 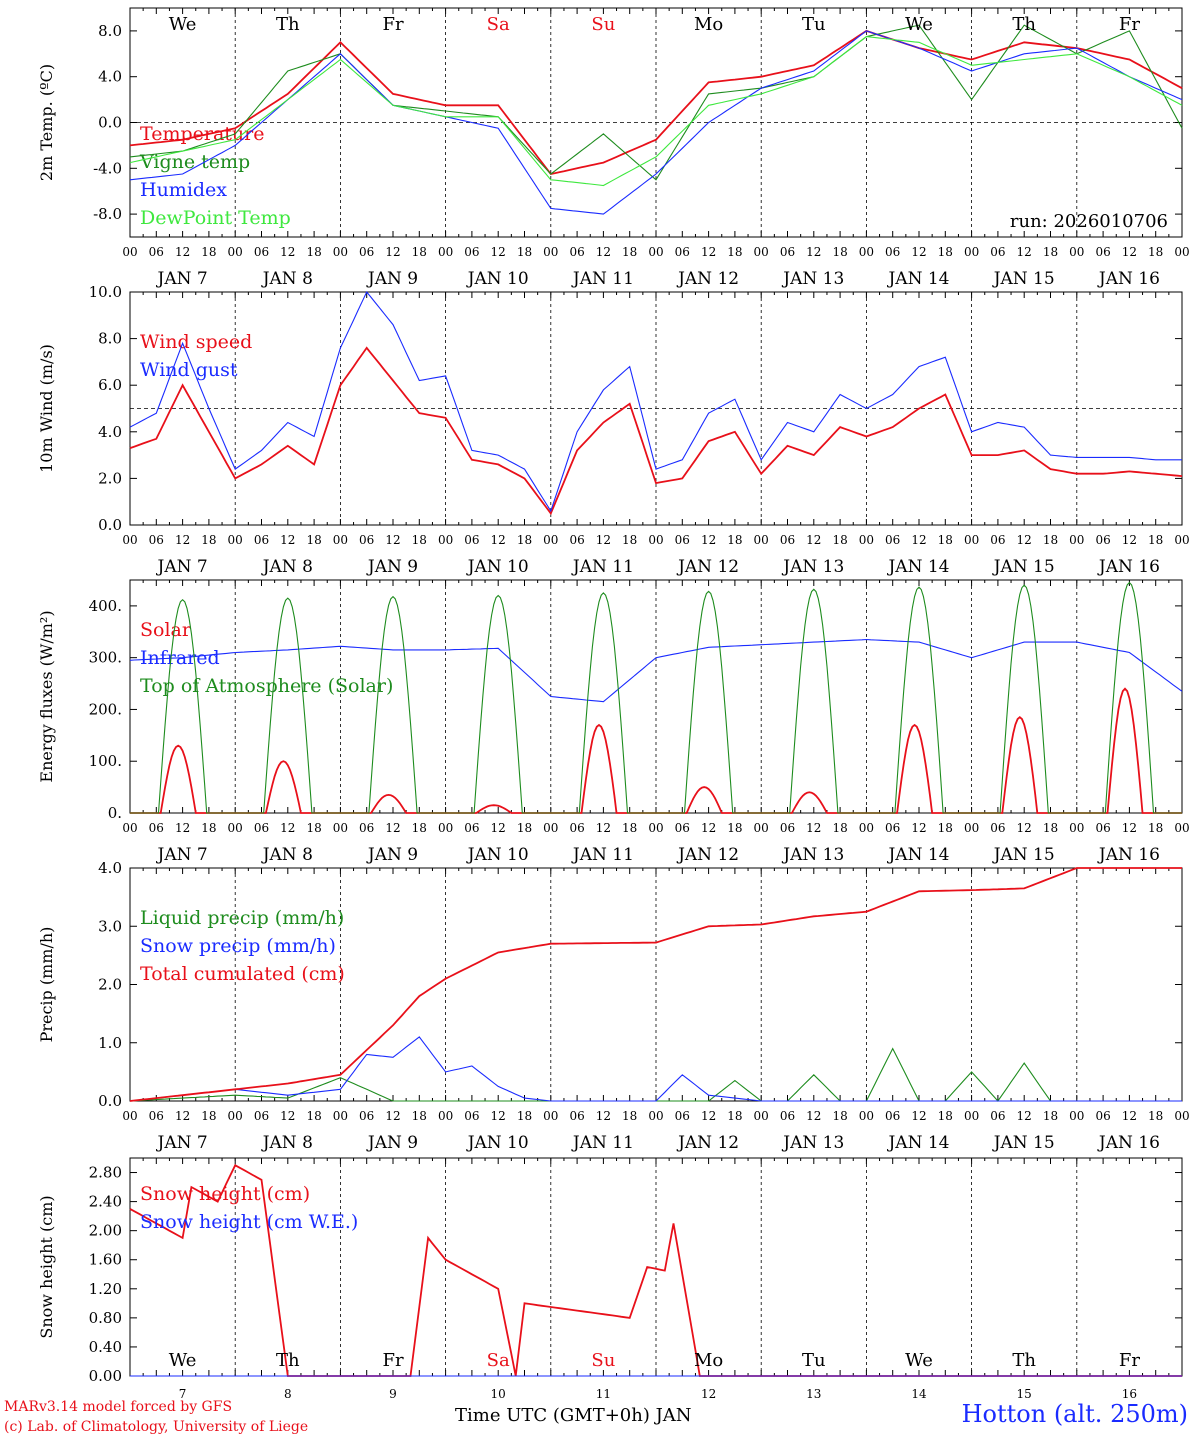 I want to click on legend-entry: Temperature, so click(x=202, y=134).